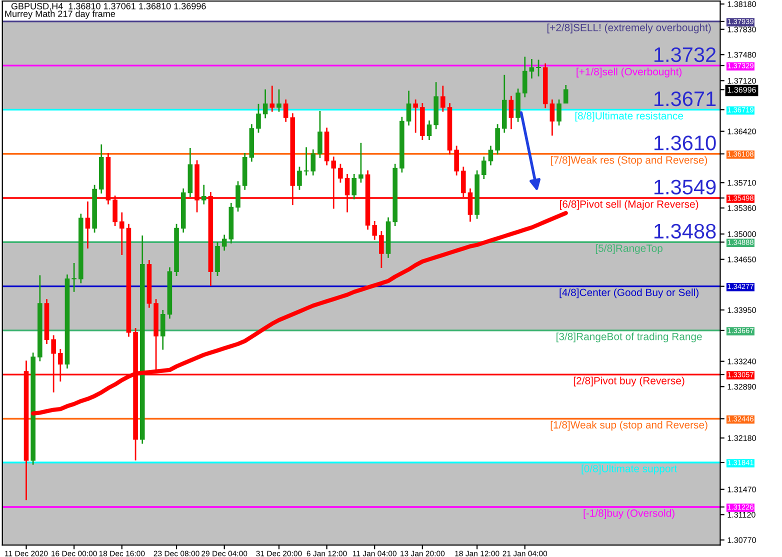 This screenshot has width=782, height=557. What do you see at coordinates (108, 6) in the screenshot?
I see `chart-title: GBPUSD,H4 1.36810 1.37061 1.36810 1.36996` at bounding box center [108, 6].